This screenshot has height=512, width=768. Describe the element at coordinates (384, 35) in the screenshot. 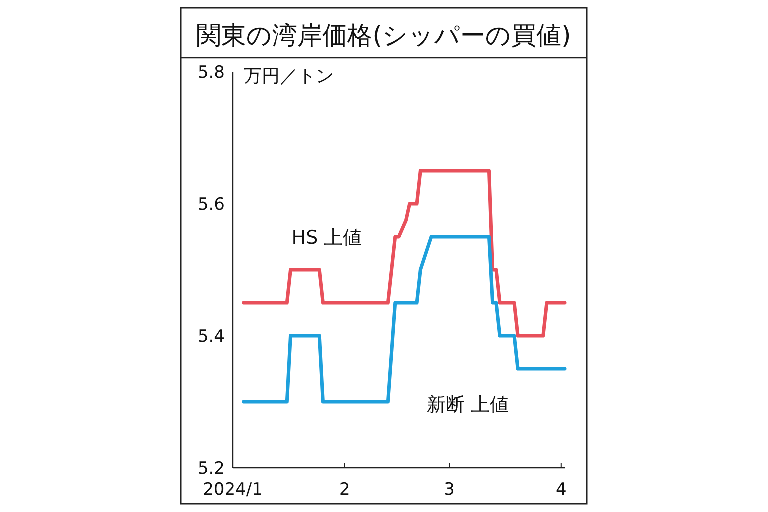

I see `chart-title: 関東の湾岸価格(シッパーの買値)` at that location.